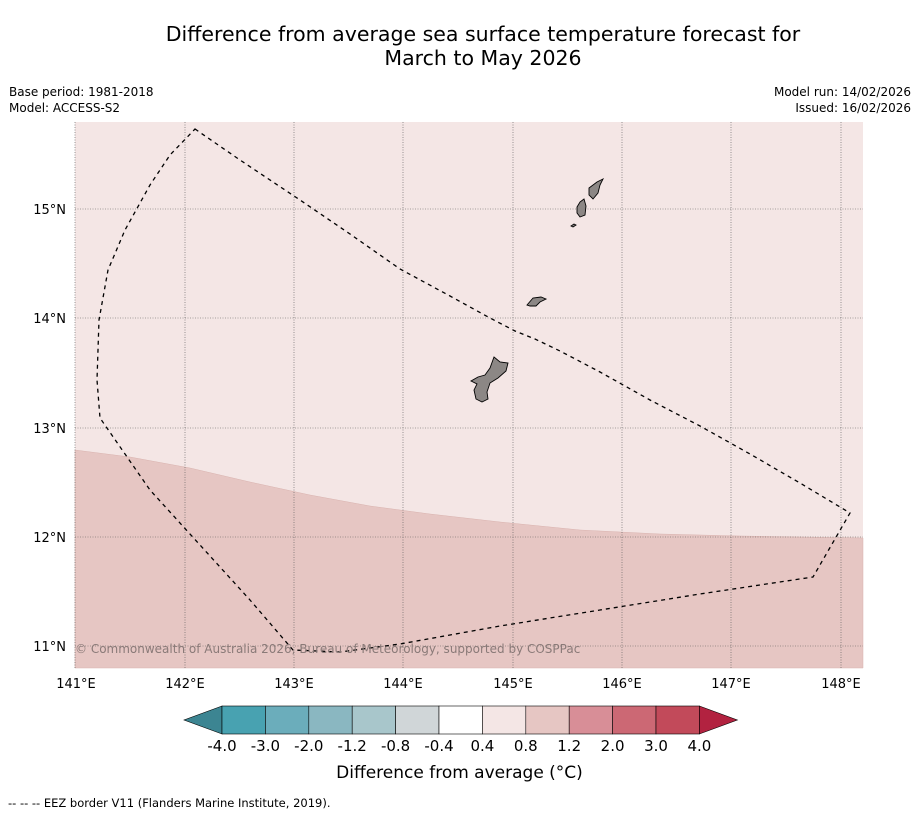 This screenshot has width=919, height=816. I want to click on lat-tick-label: 11°N, so click(49, 647).